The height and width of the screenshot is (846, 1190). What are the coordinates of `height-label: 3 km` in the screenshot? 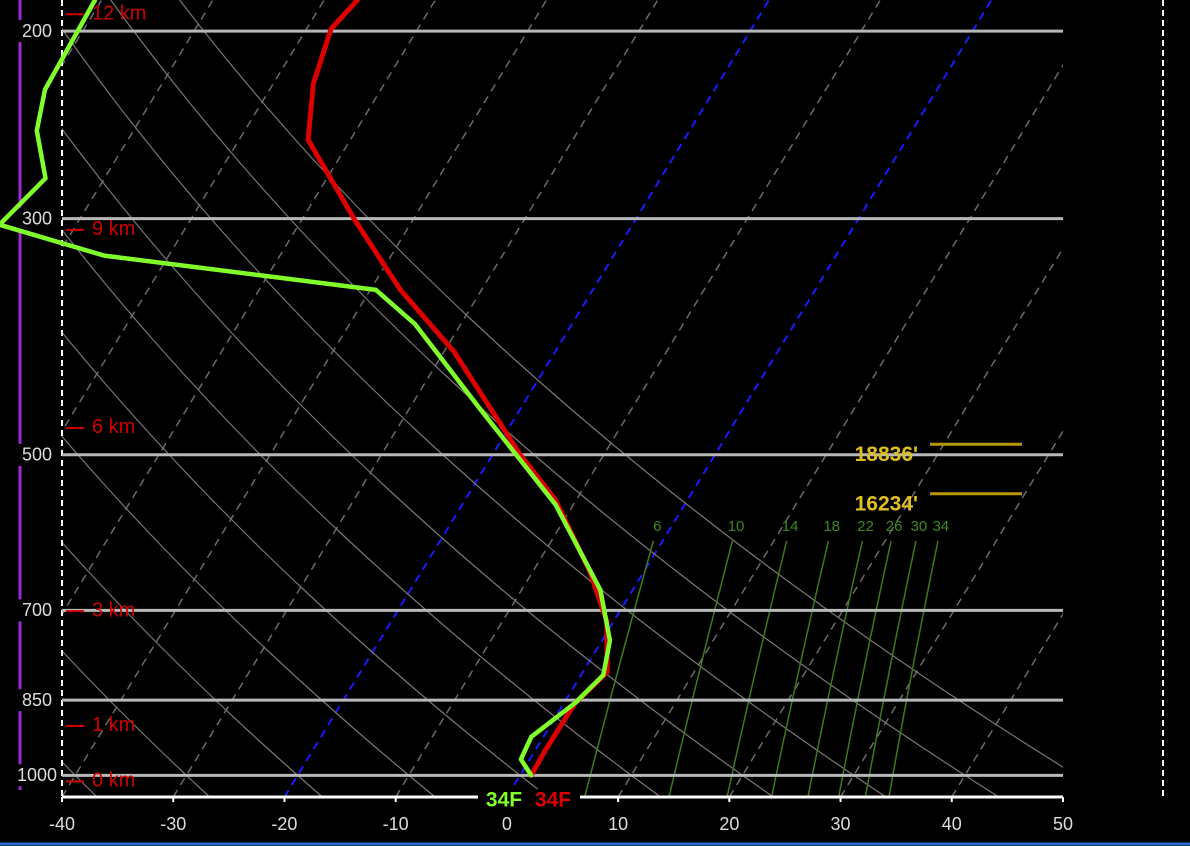 It's located at (113, 610).